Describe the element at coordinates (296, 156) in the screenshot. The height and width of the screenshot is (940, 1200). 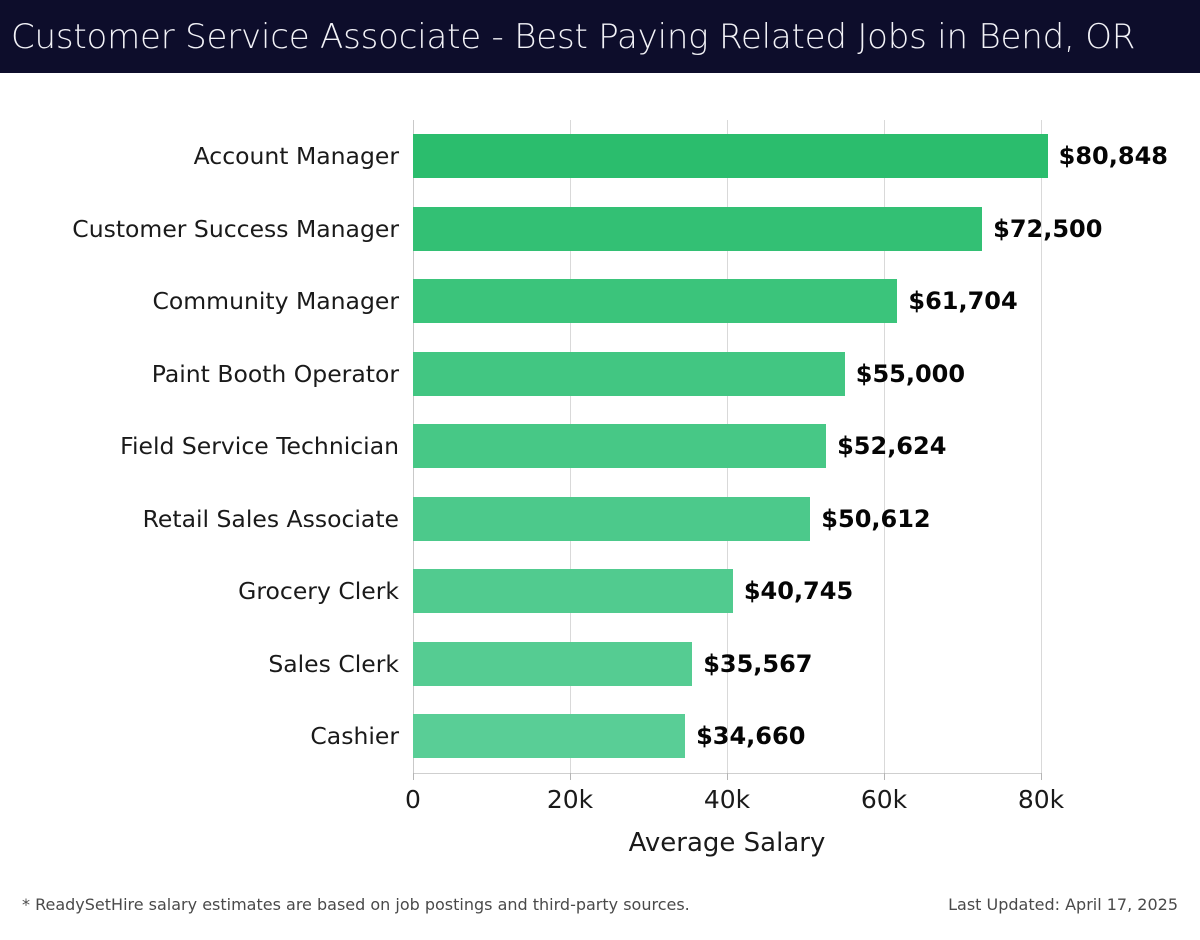
I see `category-label: Account Manager` at that location.